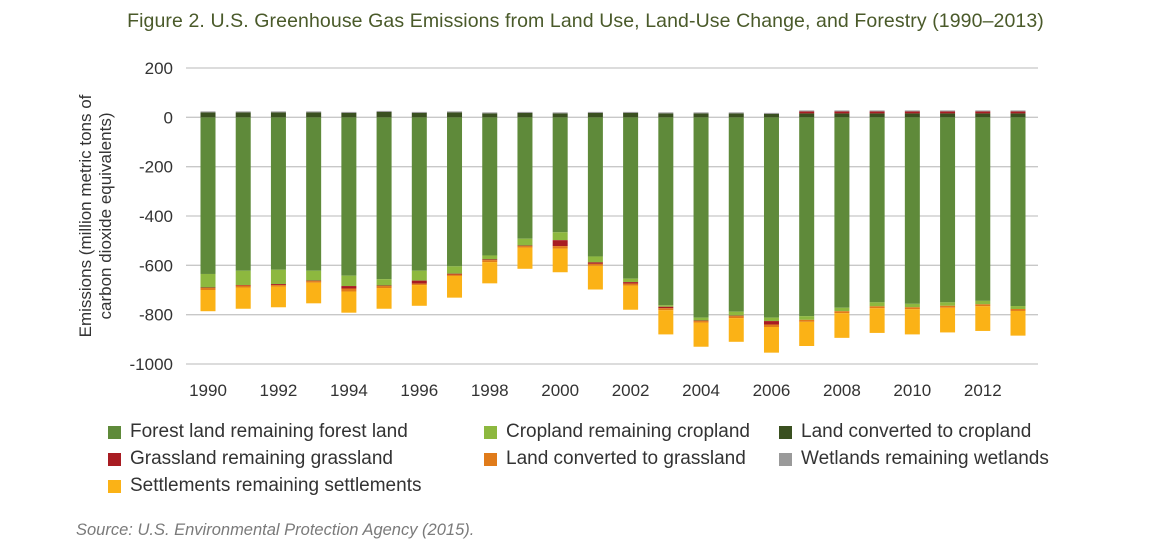 The width and height of the screenshot is (1171, 547). Describe the element at coordinates (631, 280) in the screenshot. I see `bar-segment-cropland-remaining-cropland-2002` at that location.